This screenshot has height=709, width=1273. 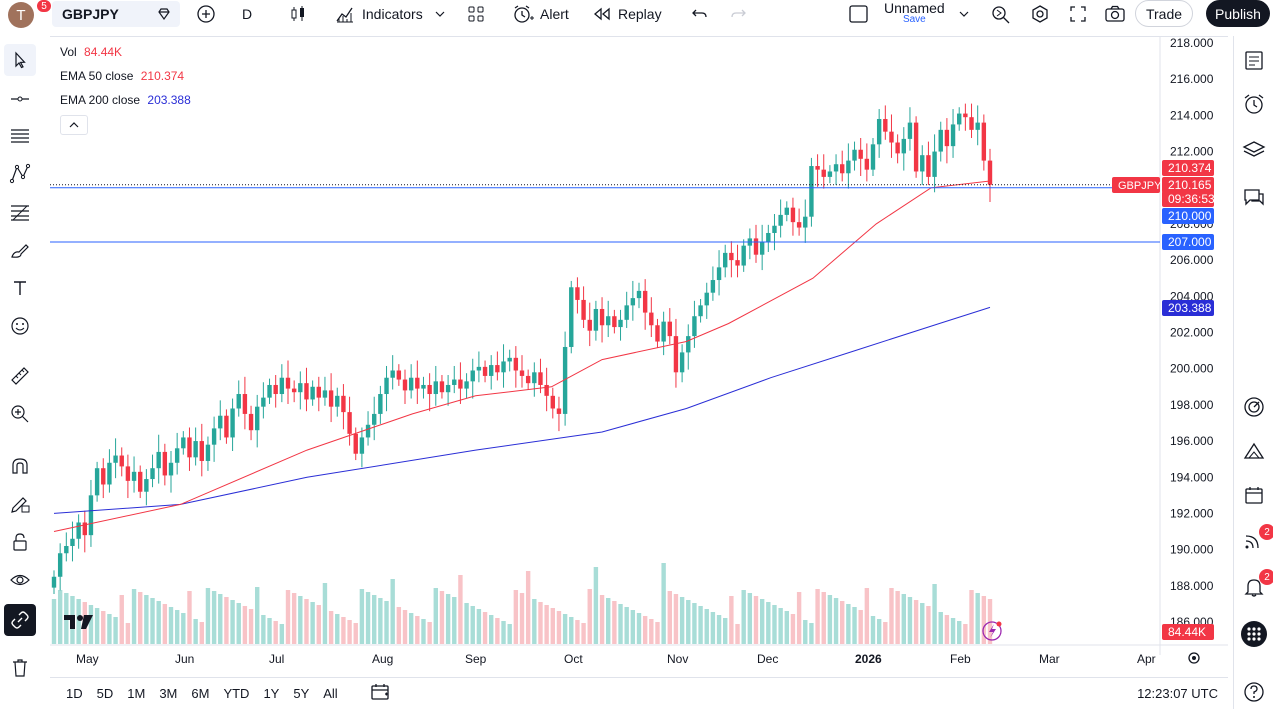 I want to click on brush-icon, so click(x=20, y=250).